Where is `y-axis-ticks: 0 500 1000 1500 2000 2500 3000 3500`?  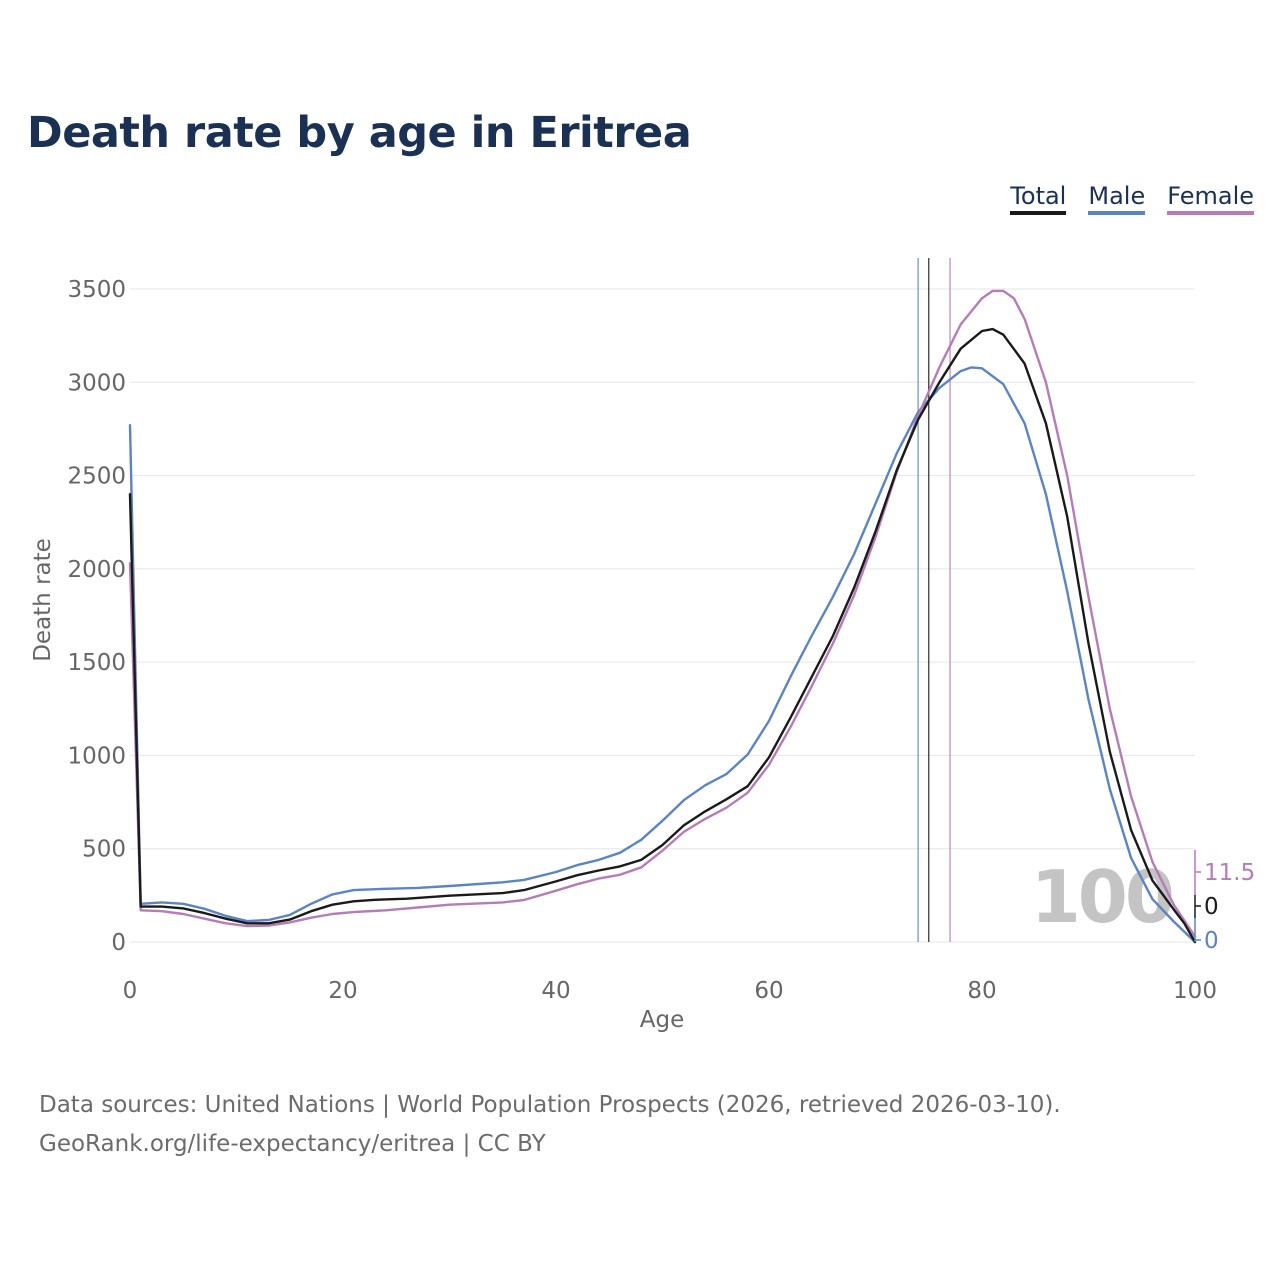 y-axis-ticks: 0 500 1000 1500 2000 2500 3000 3500 is located at coordinates (96, 616).